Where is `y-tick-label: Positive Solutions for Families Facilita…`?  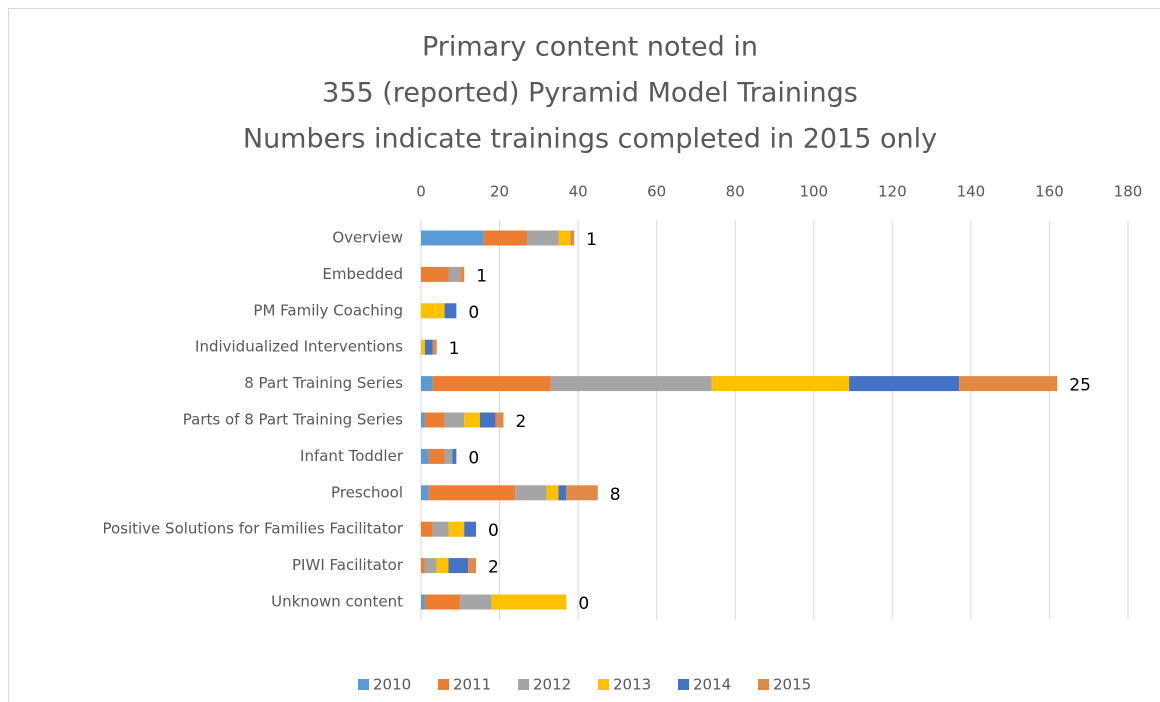 y-tick-label: Positive Solutions for Families Facilita… is located at coordinates (252, 529).